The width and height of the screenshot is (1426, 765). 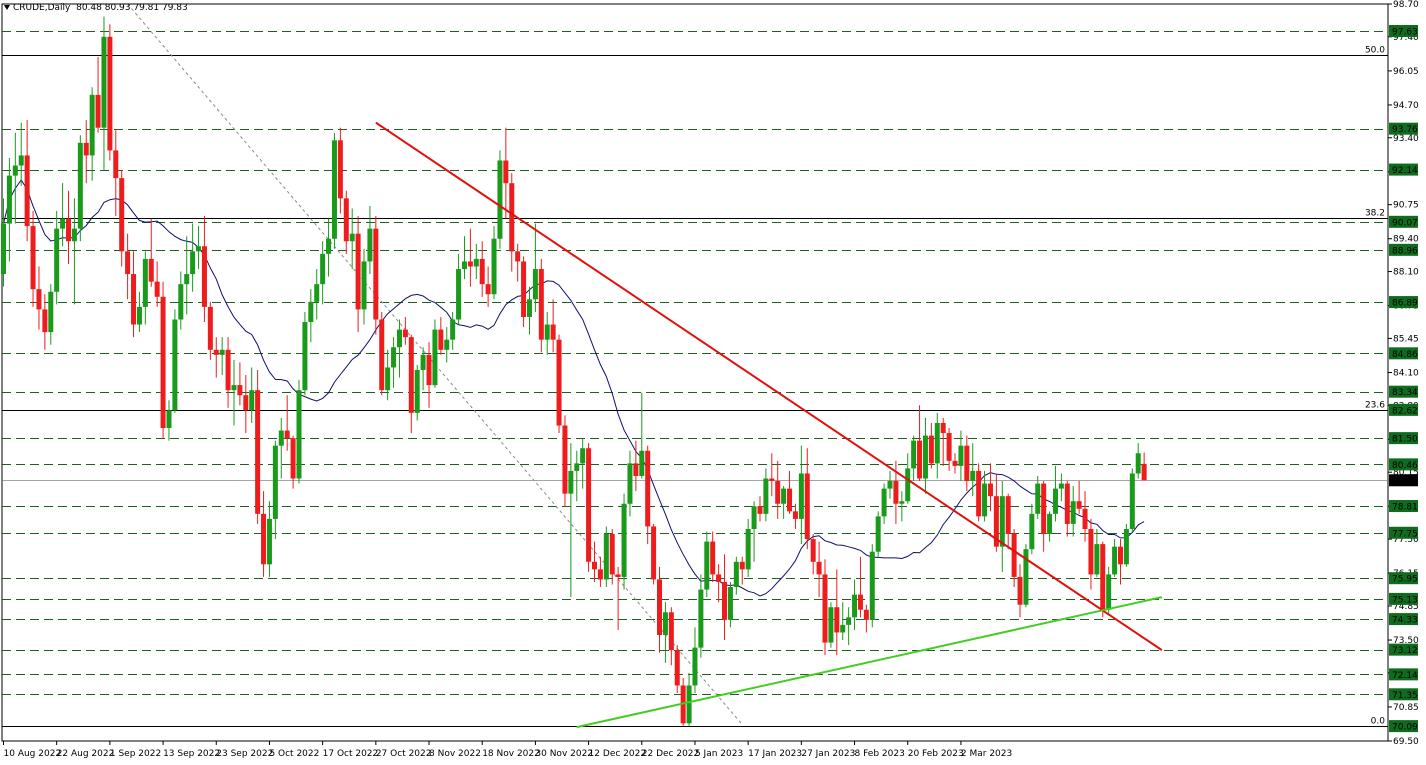 I want to click on collapse-arrow-icon, so click(x=7, y=7).